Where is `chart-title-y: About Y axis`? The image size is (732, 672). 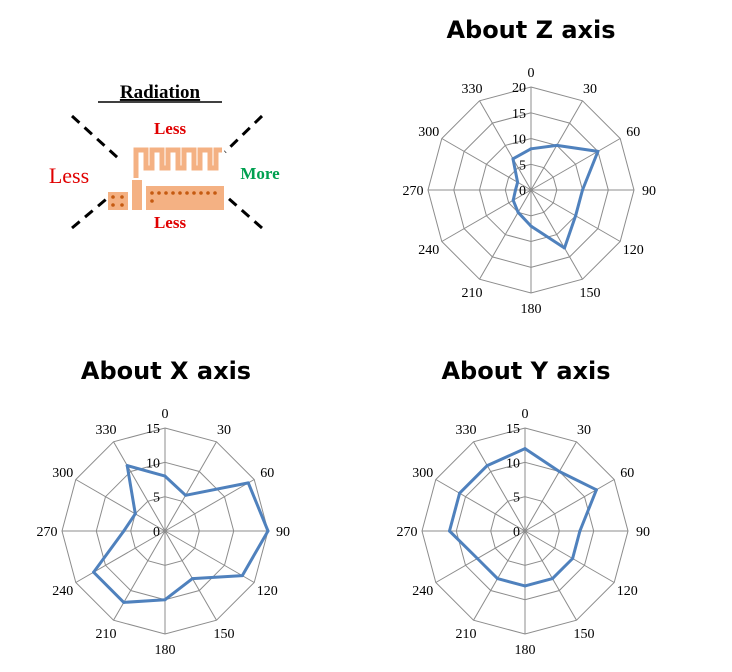 chart-title-y: About Y axis is located at coordinates (526, 371).